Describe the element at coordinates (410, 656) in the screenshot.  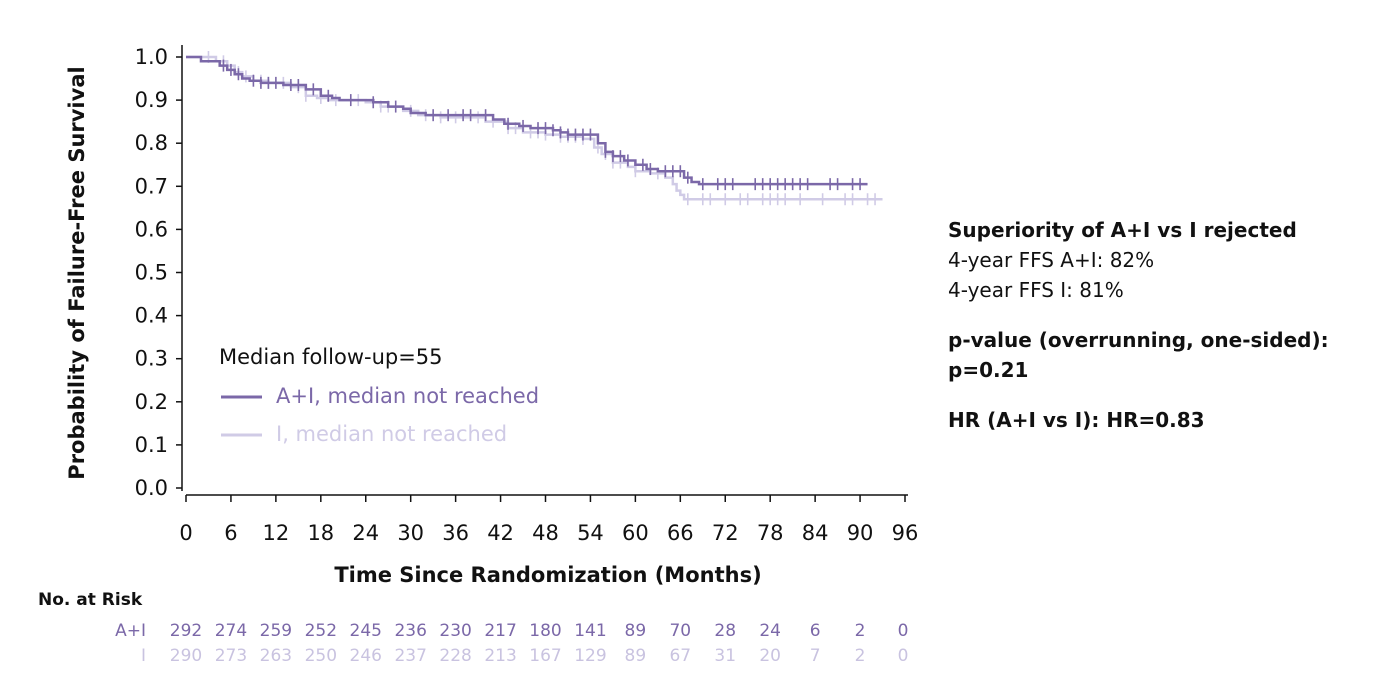
I see `risk-count: 237` at that location.